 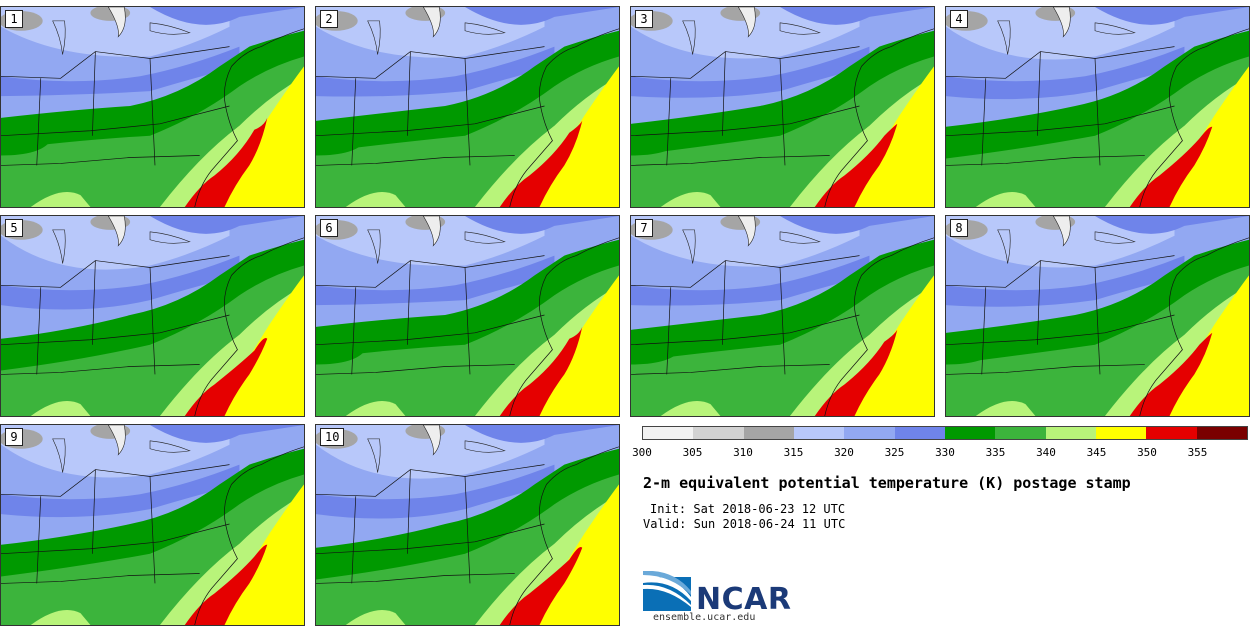 What do you see at coordinates (332, 437) in the screenshot?
I see `member-number-label: 10` at bounding box center [332, 437].